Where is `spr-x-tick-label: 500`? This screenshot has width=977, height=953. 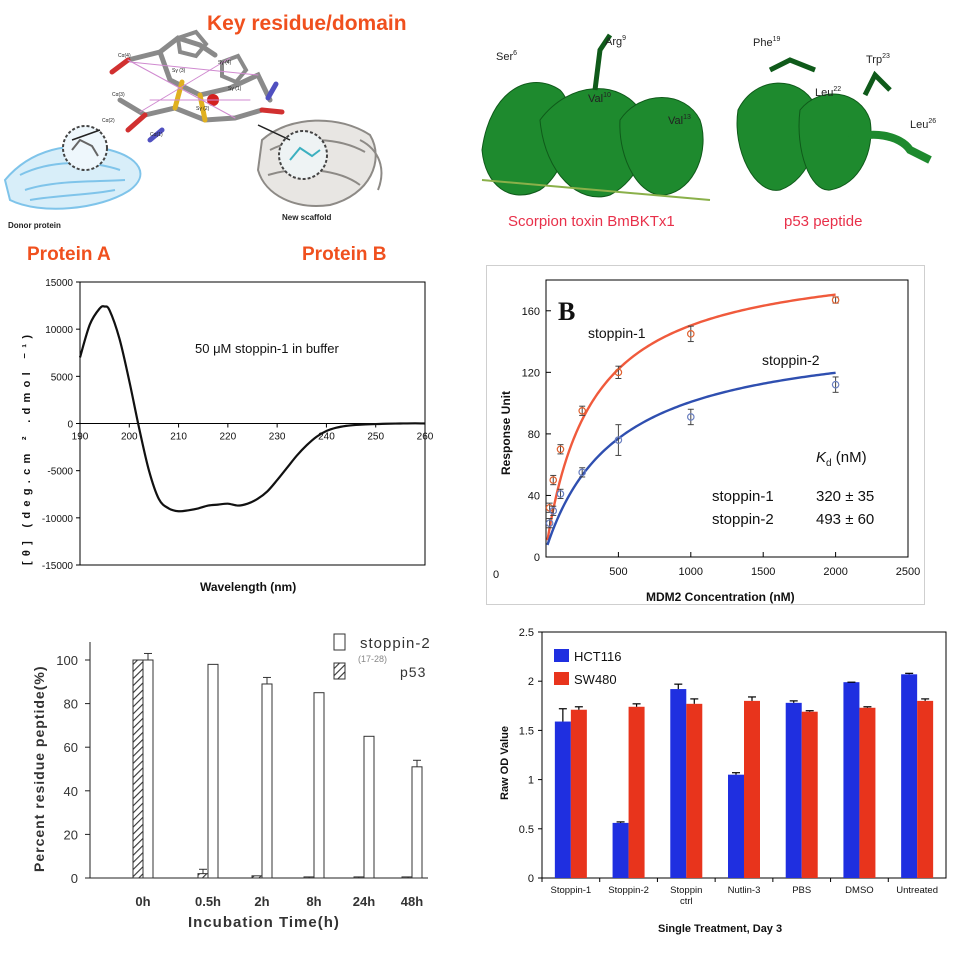
spr-x-tick-label: 500 is located at coordinates (618, 572).